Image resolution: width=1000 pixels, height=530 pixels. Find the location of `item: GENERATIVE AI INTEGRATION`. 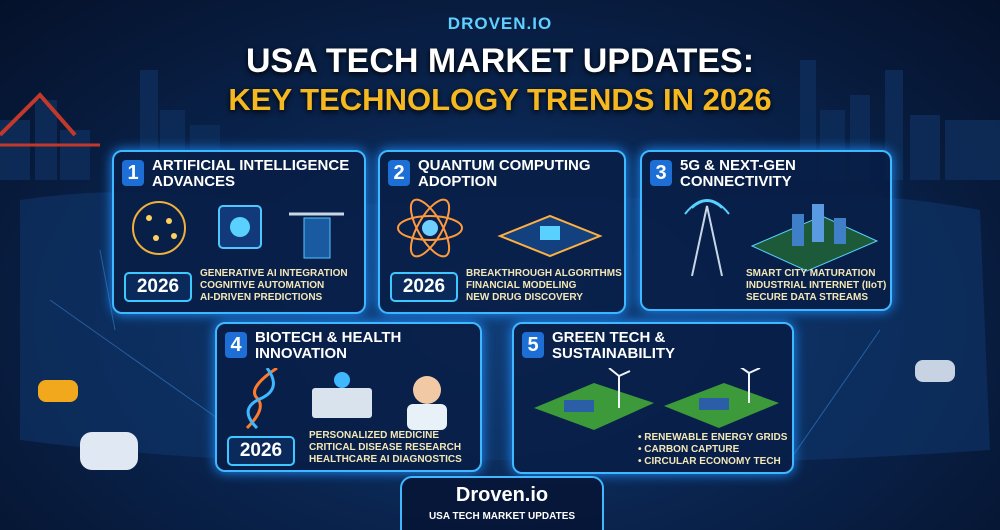

item: GENERATIVE AI INTEGRATION is located at coordinates (274, 273).